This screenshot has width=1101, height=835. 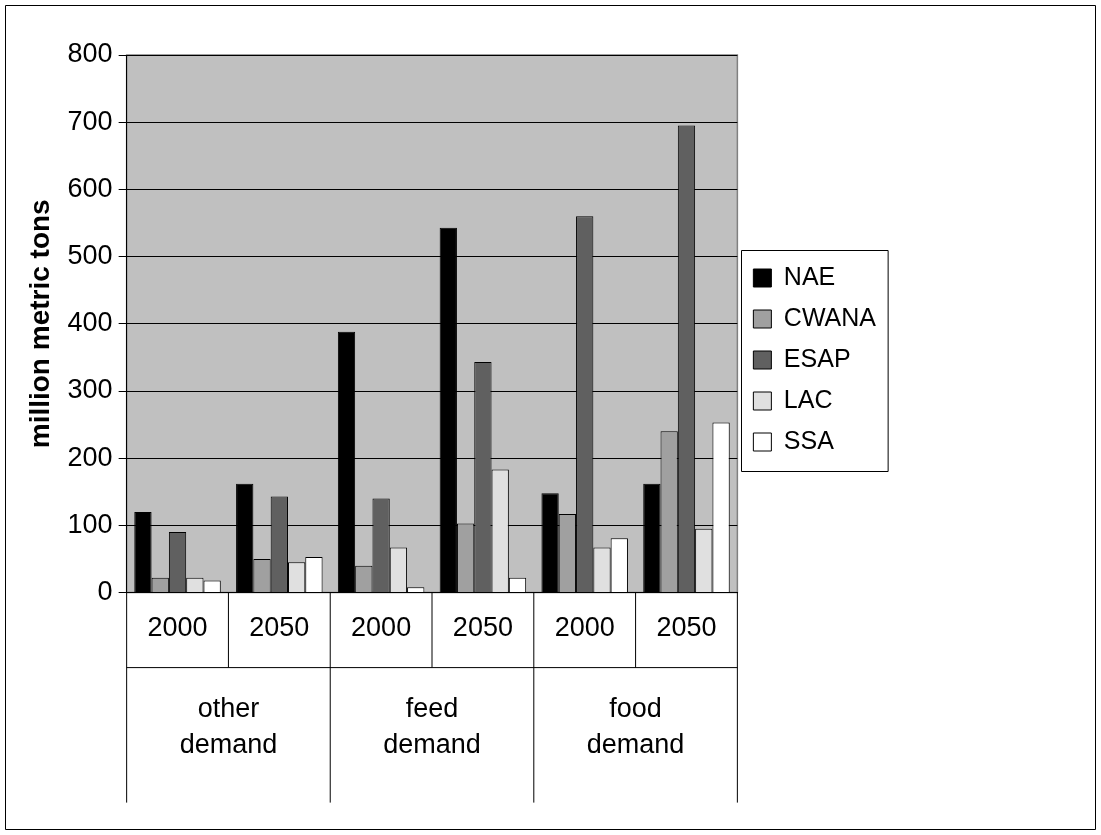 I want to click on text: feed demand, so click(x=432, y=726).